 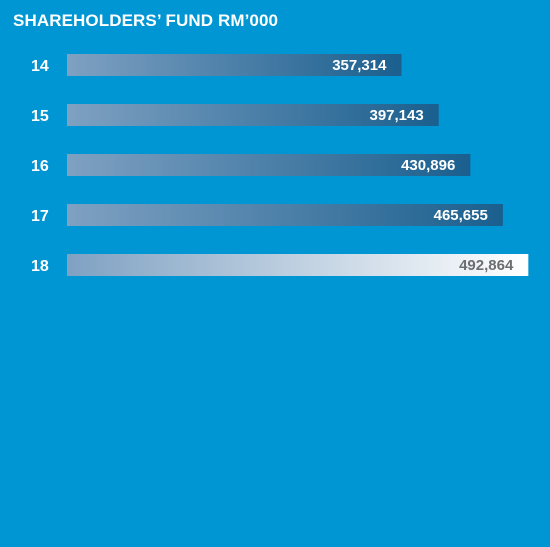 I want to click on category-label: 15, so click(x=40, y=116).